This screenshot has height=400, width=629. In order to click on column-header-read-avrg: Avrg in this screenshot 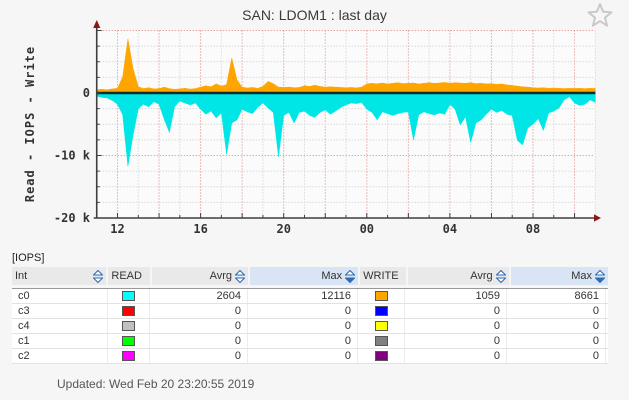, I will do `click(200, 276)`.